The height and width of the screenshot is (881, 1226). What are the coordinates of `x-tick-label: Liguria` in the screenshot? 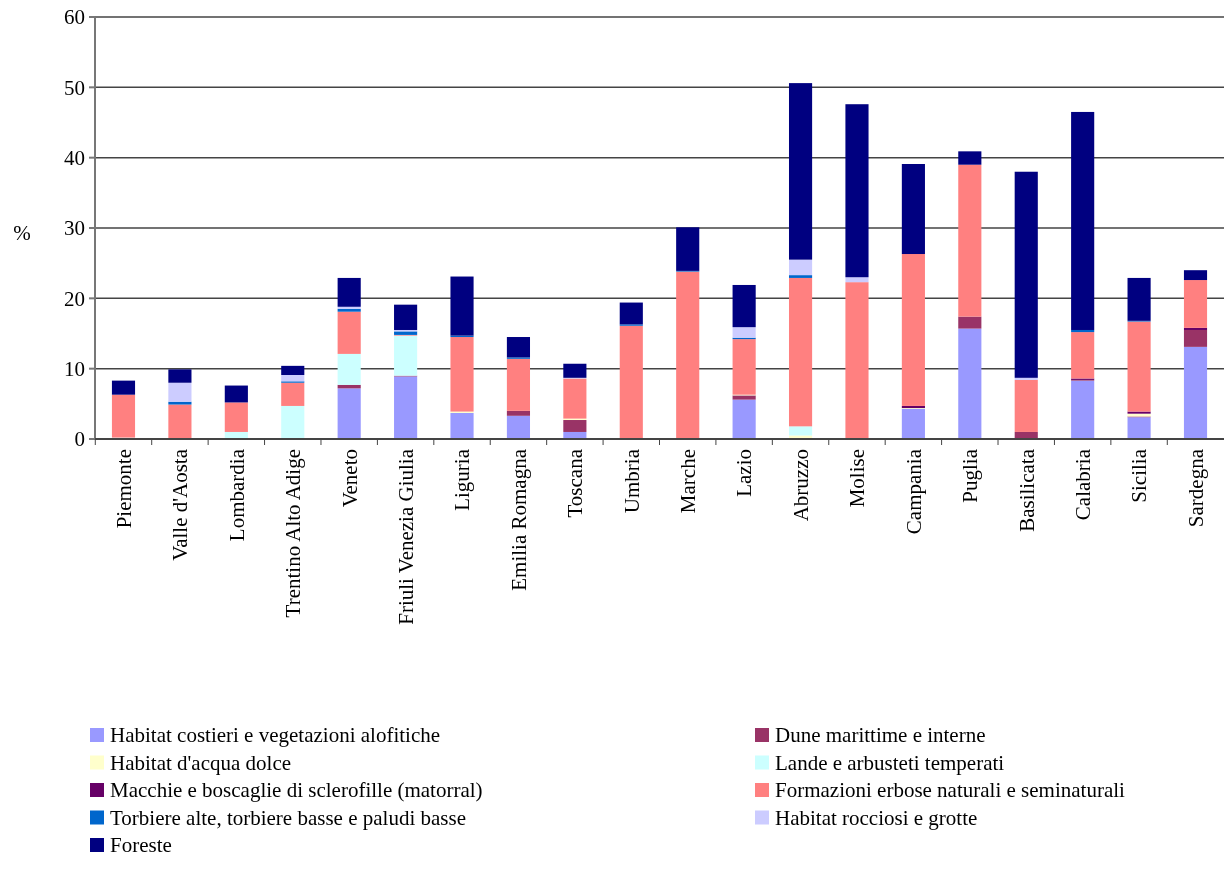 It's located at (462, 479).